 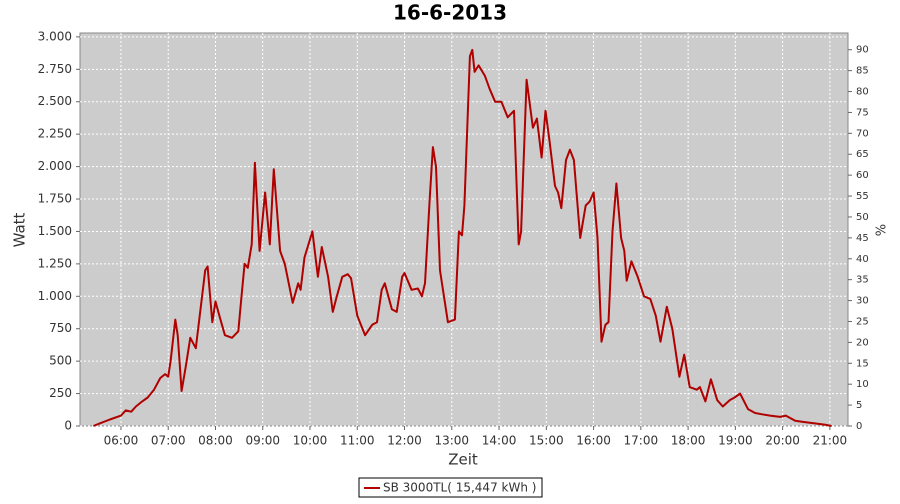 What do you see at coordinates (862, 238) in the screenshot?
I see `y2-tick-label: 45` at bounding box center [862, 238].